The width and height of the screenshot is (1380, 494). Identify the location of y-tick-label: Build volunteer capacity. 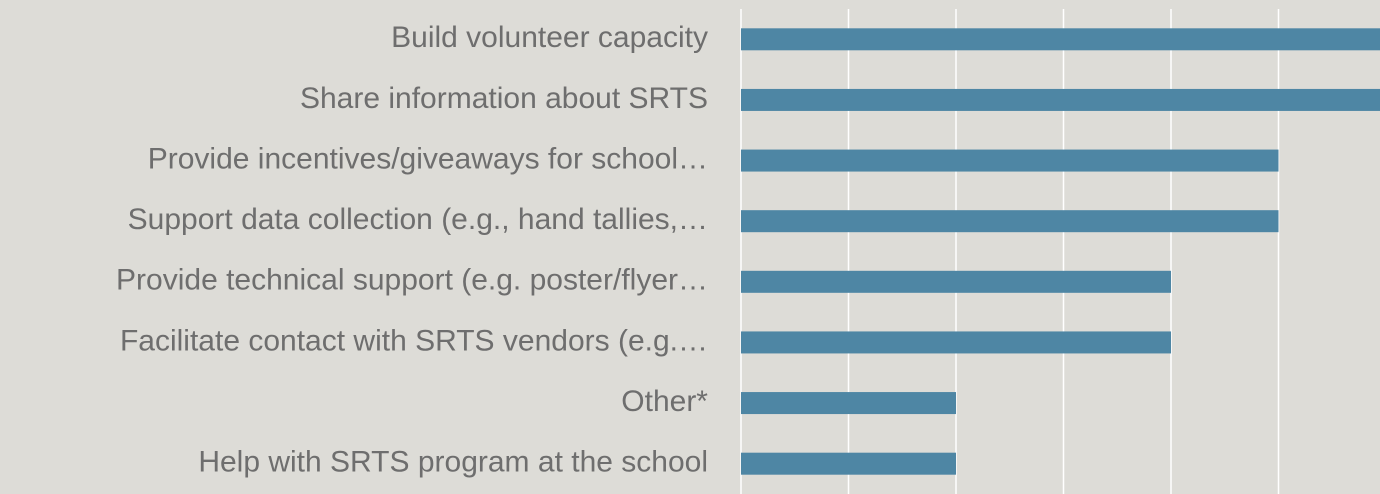
(549, 37).